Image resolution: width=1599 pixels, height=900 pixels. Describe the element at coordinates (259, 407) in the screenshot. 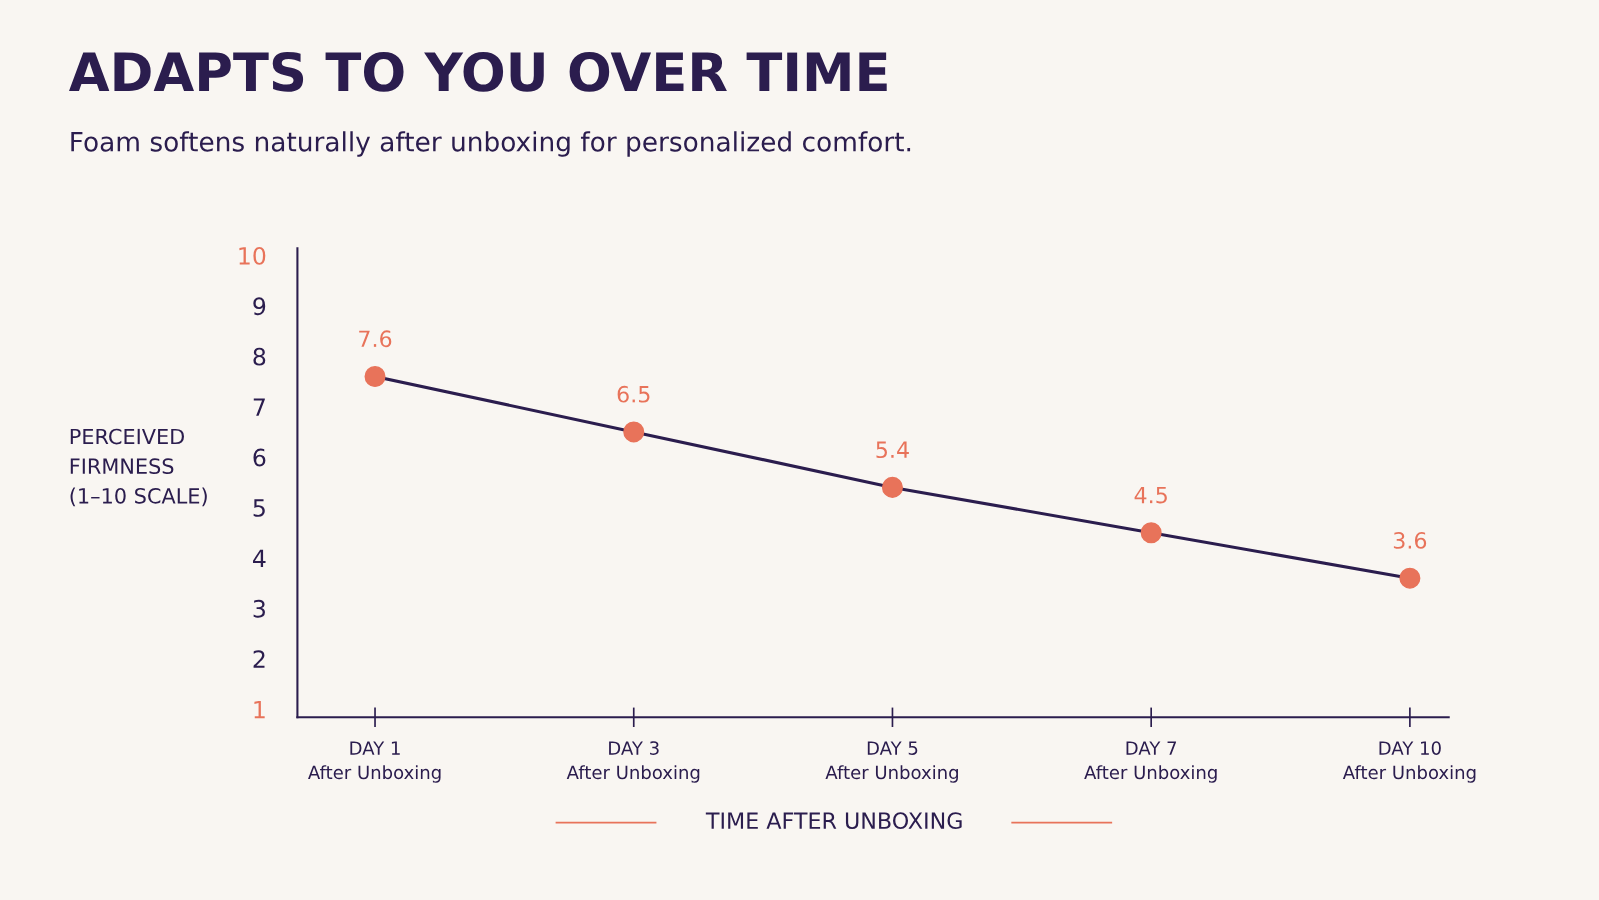

I see `y-tick-label: 7` at that location.